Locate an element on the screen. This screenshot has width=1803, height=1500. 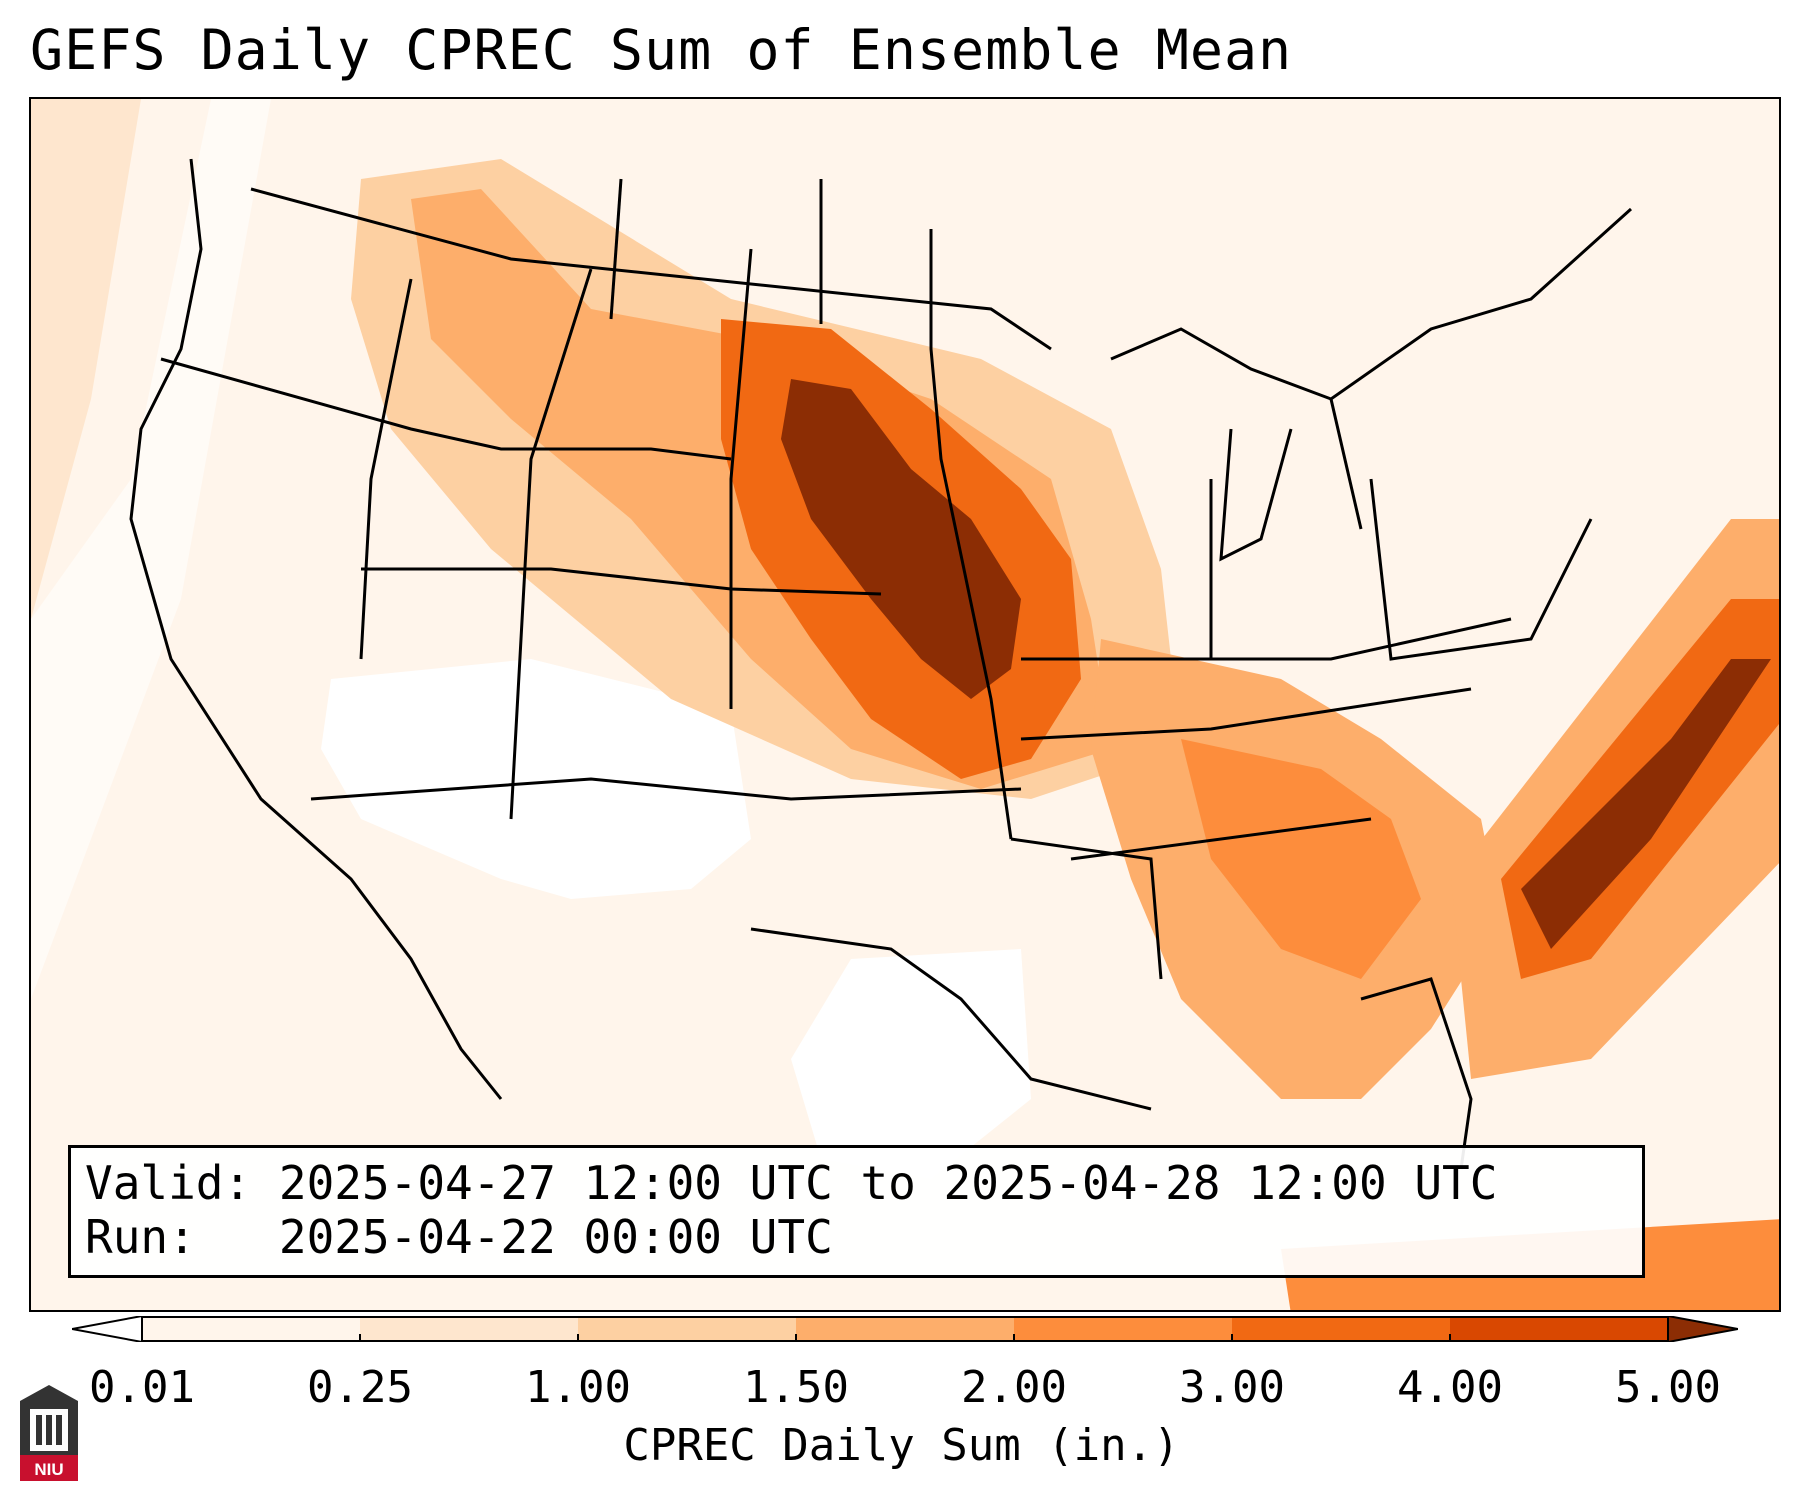
colorbar-label: CPREC Daily Sum (in.) is located at coordinates (901, 1445).